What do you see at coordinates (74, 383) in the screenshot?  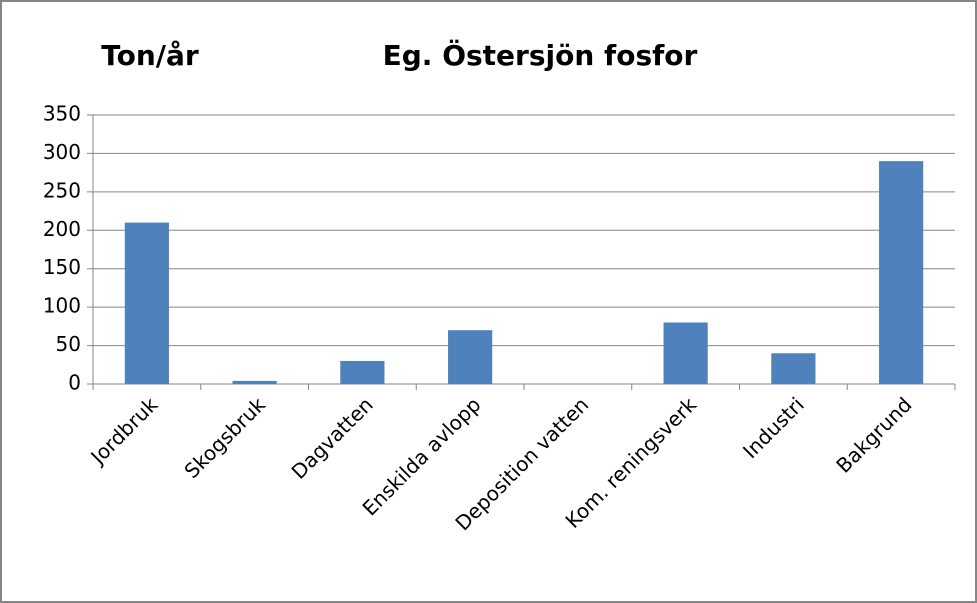 I see `y-tick-label: 0` at bounding box center [74, 383].